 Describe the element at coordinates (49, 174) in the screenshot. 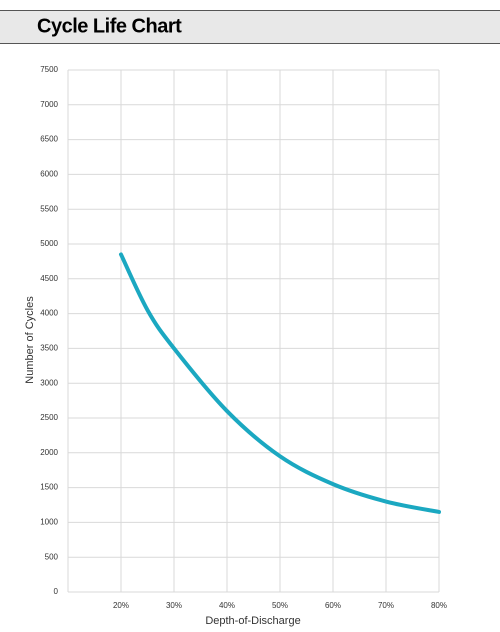

I see `y-tick-label: 6000` at that location.